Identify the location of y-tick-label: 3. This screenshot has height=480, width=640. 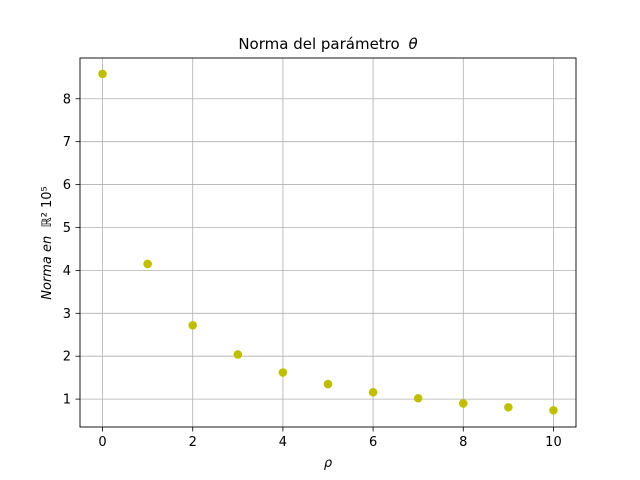
(67, 314).